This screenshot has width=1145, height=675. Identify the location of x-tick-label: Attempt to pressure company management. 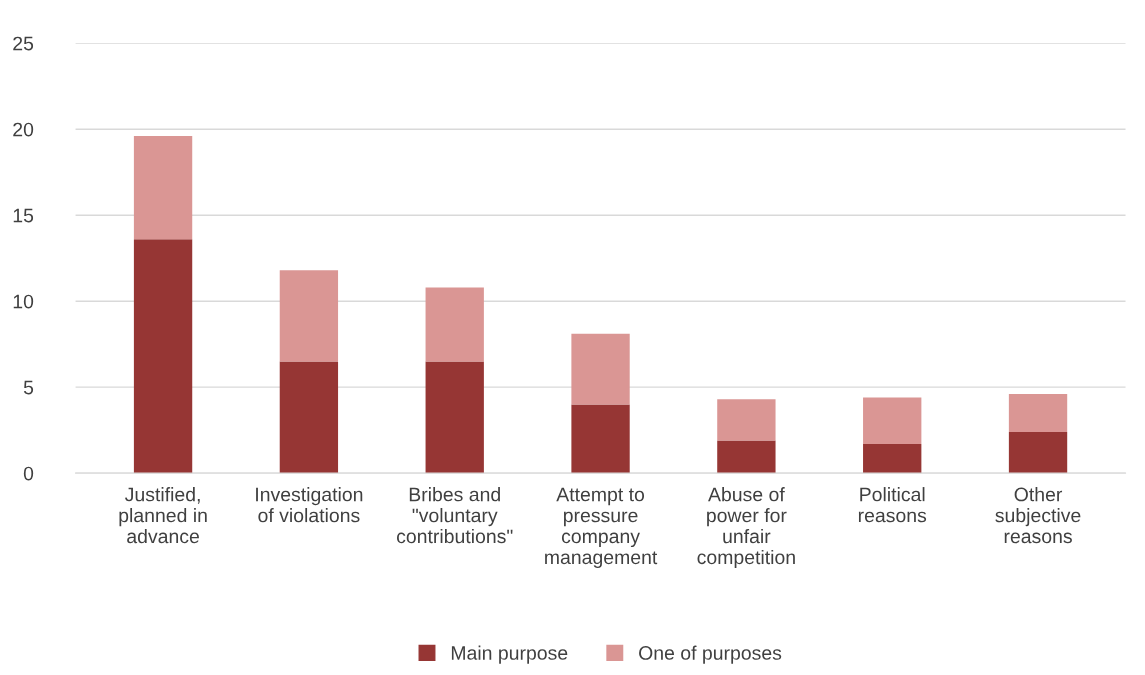
(601, 528).